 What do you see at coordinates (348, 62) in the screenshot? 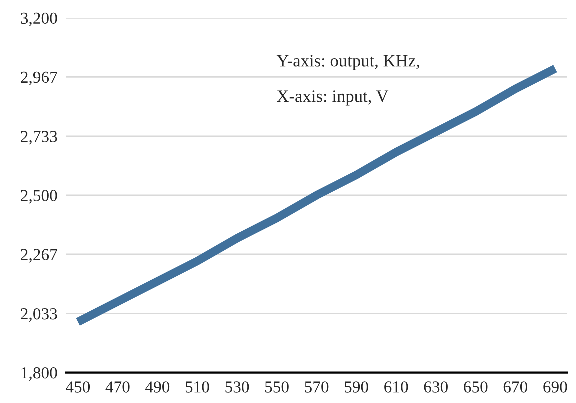
I see `annotation: Y-axis: output, KHz,` at bounding box center [348, 62].